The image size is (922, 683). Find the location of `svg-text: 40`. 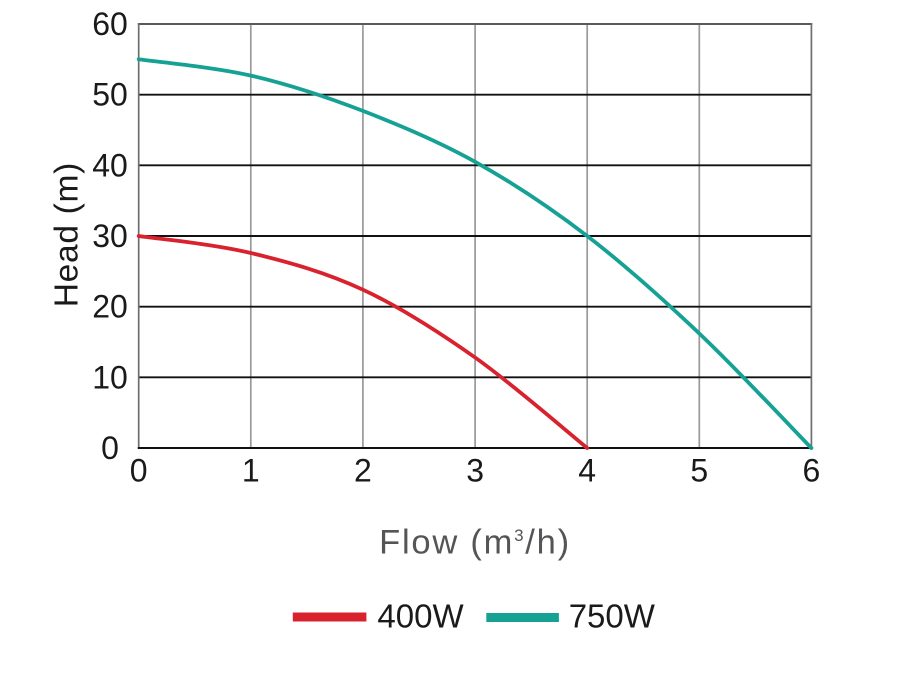

svg-text: 40 is located at coordinates (110, 165).